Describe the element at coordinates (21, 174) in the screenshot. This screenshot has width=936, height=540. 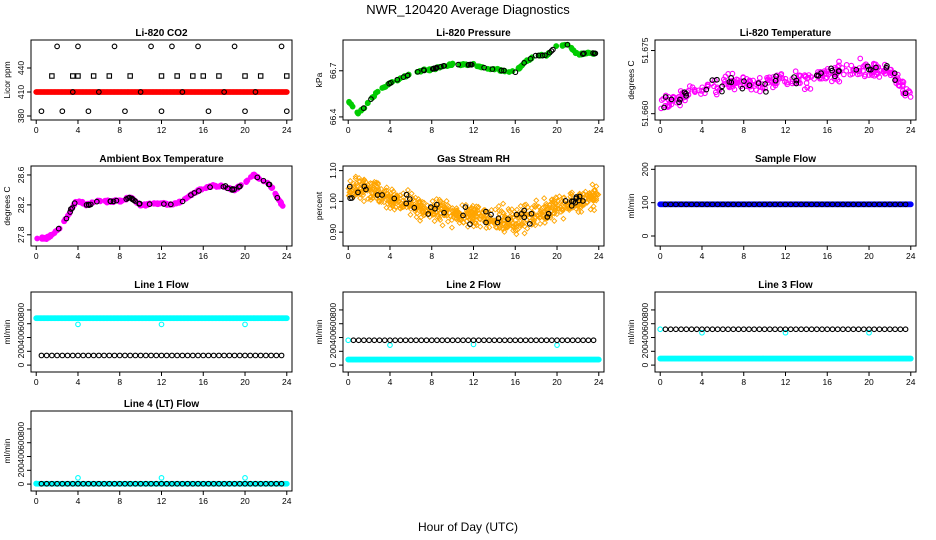
I see `y-tick-label: 28.6` at that location.